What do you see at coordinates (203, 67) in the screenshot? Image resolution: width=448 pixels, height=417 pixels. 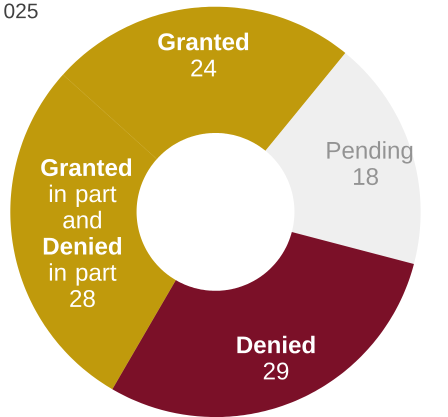 I see `data-label: 24` at bounding box center [203, 67].